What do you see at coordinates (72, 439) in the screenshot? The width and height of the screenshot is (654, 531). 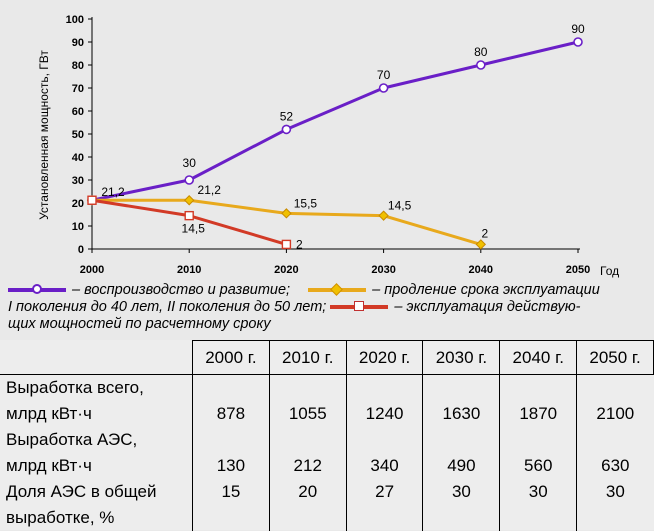 I see `row-label: Выработка АЭС,` at bounding box center [72, 439].